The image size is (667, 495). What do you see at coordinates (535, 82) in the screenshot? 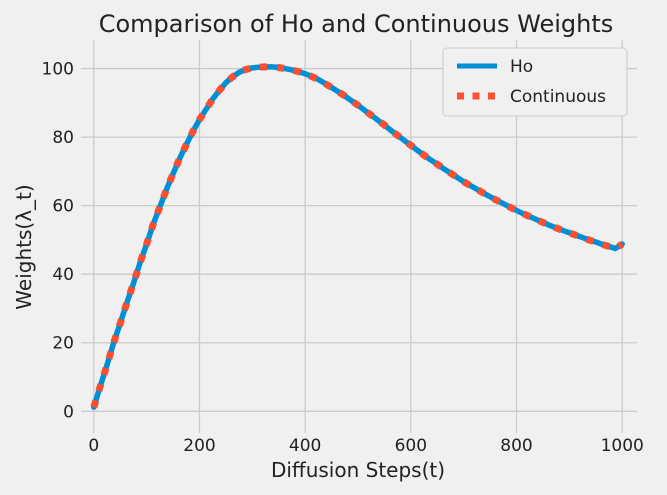
I see `legend: Ho Continuous` at bounding box center [535, 82].